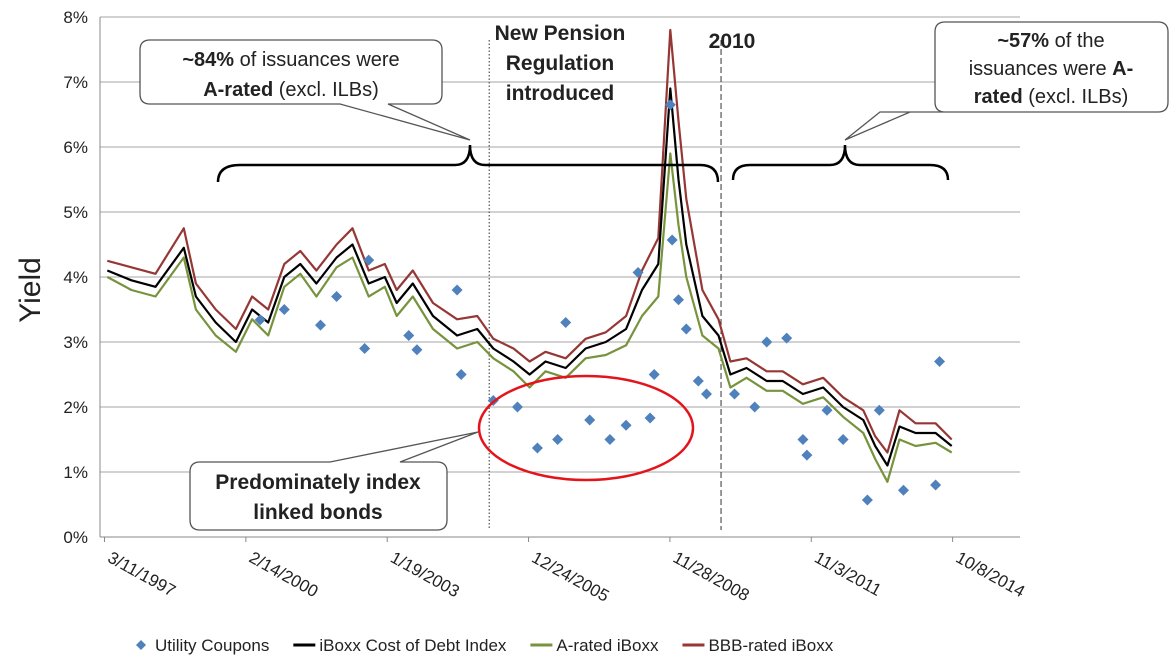 The width and height of the screenshot is (1175, 663). I want to click on annotation-text: linked bonds, so click(318, 512).